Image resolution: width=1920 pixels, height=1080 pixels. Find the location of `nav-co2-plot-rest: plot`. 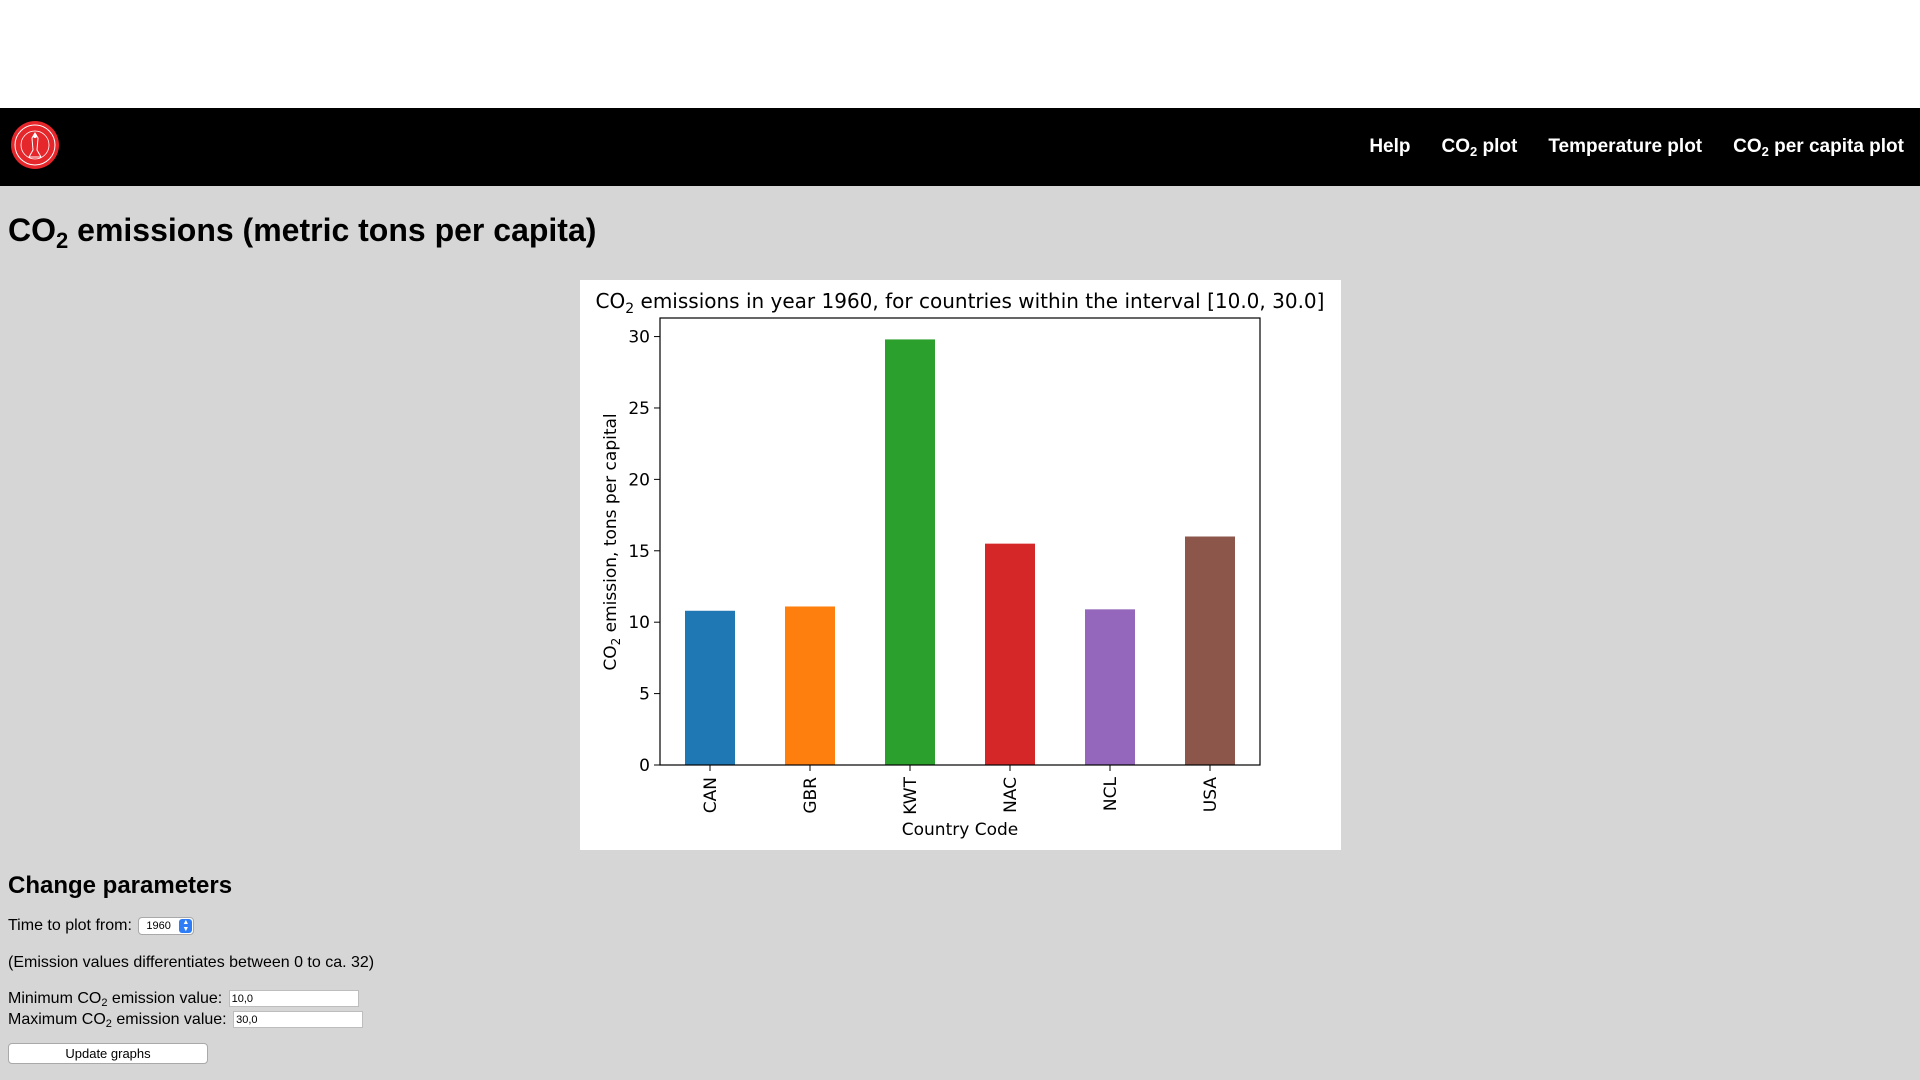

nav-co2-plot-rest: plot is located at coordinates (1497, 146).